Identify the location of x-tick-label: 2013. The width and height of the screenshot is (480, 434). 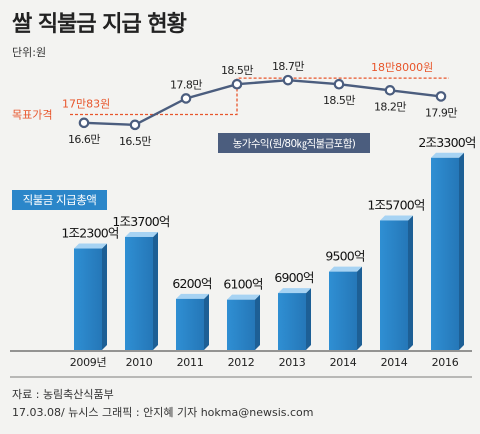
(292, 362).